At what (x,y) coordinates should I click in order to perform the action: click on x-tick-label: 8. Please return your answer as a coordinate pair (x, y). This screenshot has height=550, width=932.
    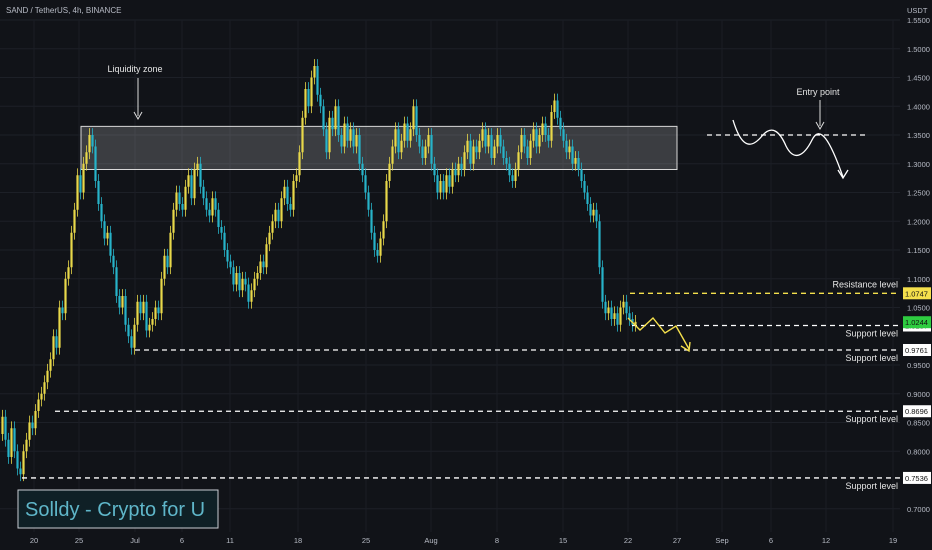
    Looking at the image, I should click on (497, 540).